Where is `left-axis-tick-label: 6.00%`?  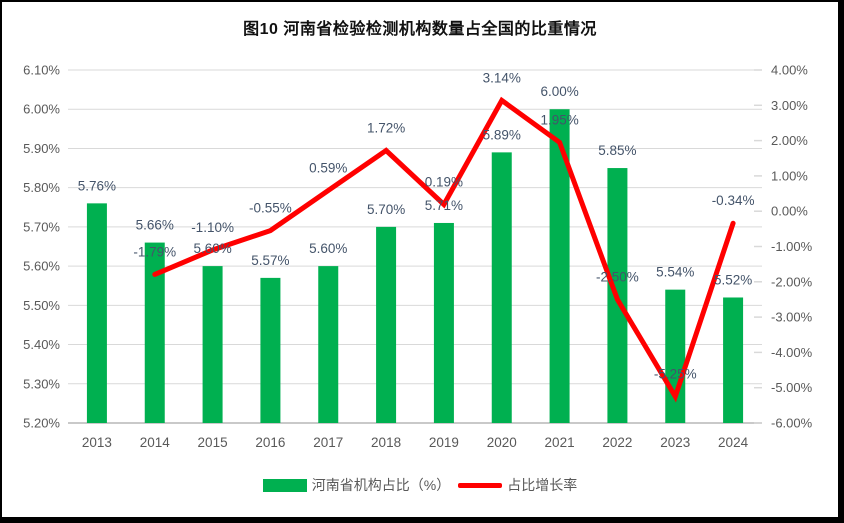 left-axis-tick-label: 6.00% is located at coordinates (41, 109).